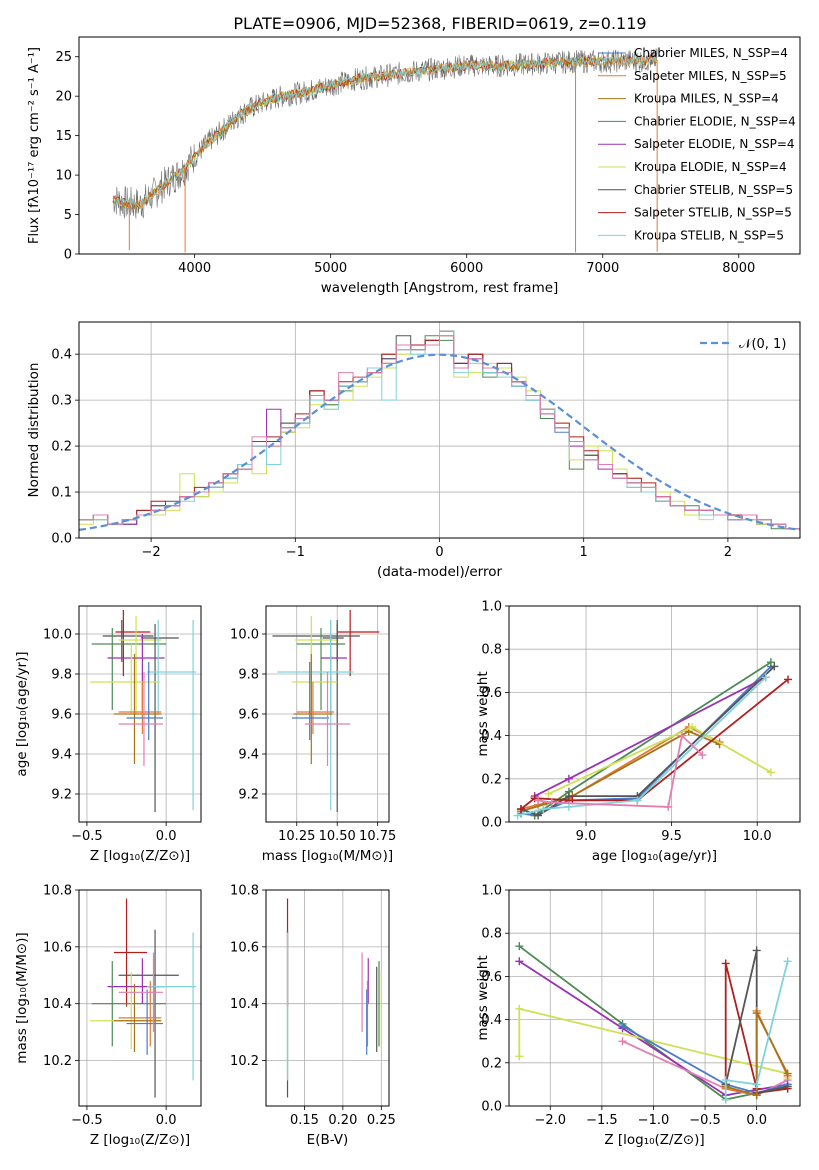 The height and width of the screenshot is (1170, 819). Describe the element at coordinates (654, 1120) in the screenshot. I see `x-tick-label: −1.0` at that location.